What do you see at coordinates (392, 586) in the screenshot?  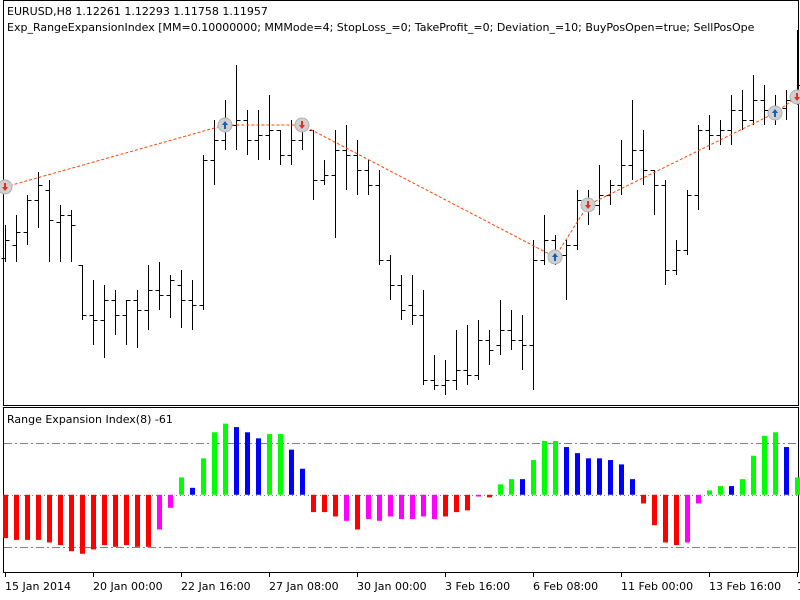 I see `x-tick-label: 30 Jan 00:00` at bounding box center [392, 586].